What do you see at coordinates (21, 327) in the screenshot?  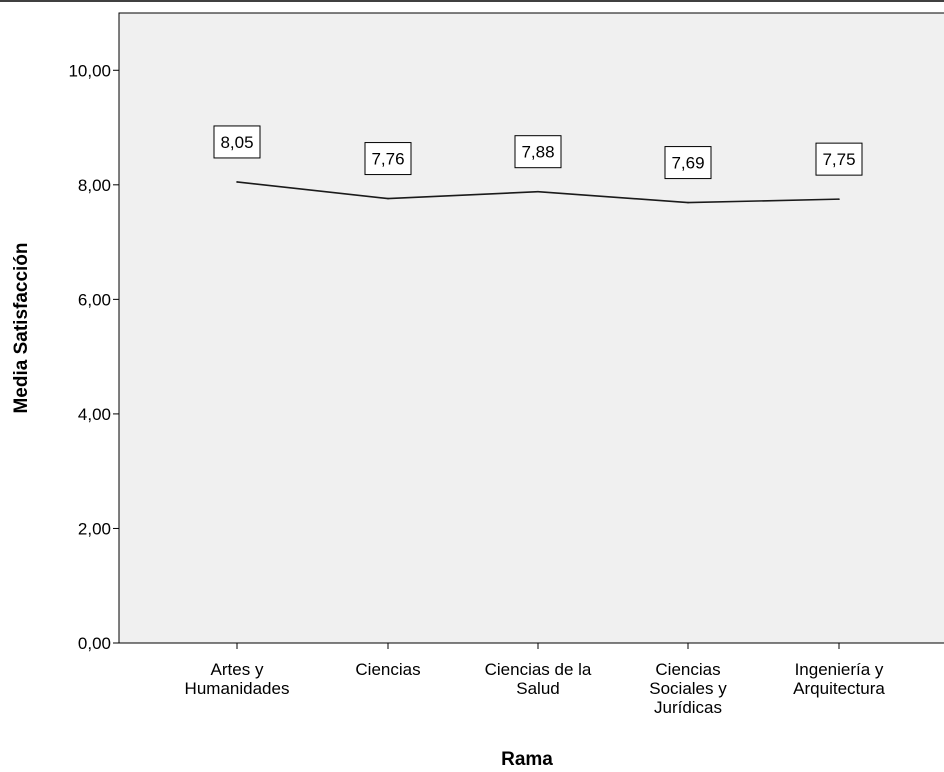 I see `y-axis-title: Media Satisfacción` at bounding box center [21, 327].